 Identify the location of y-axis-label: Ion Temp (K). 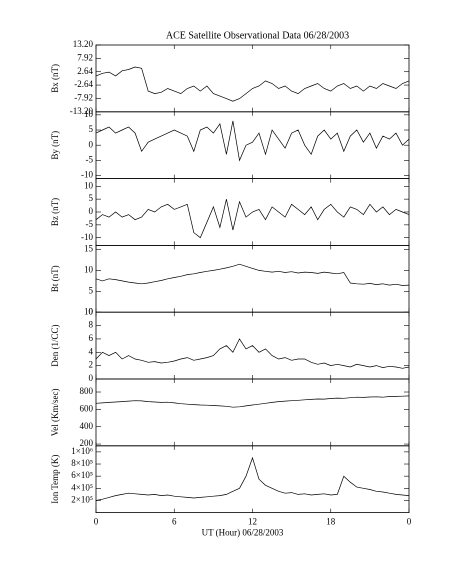
(55, 479).